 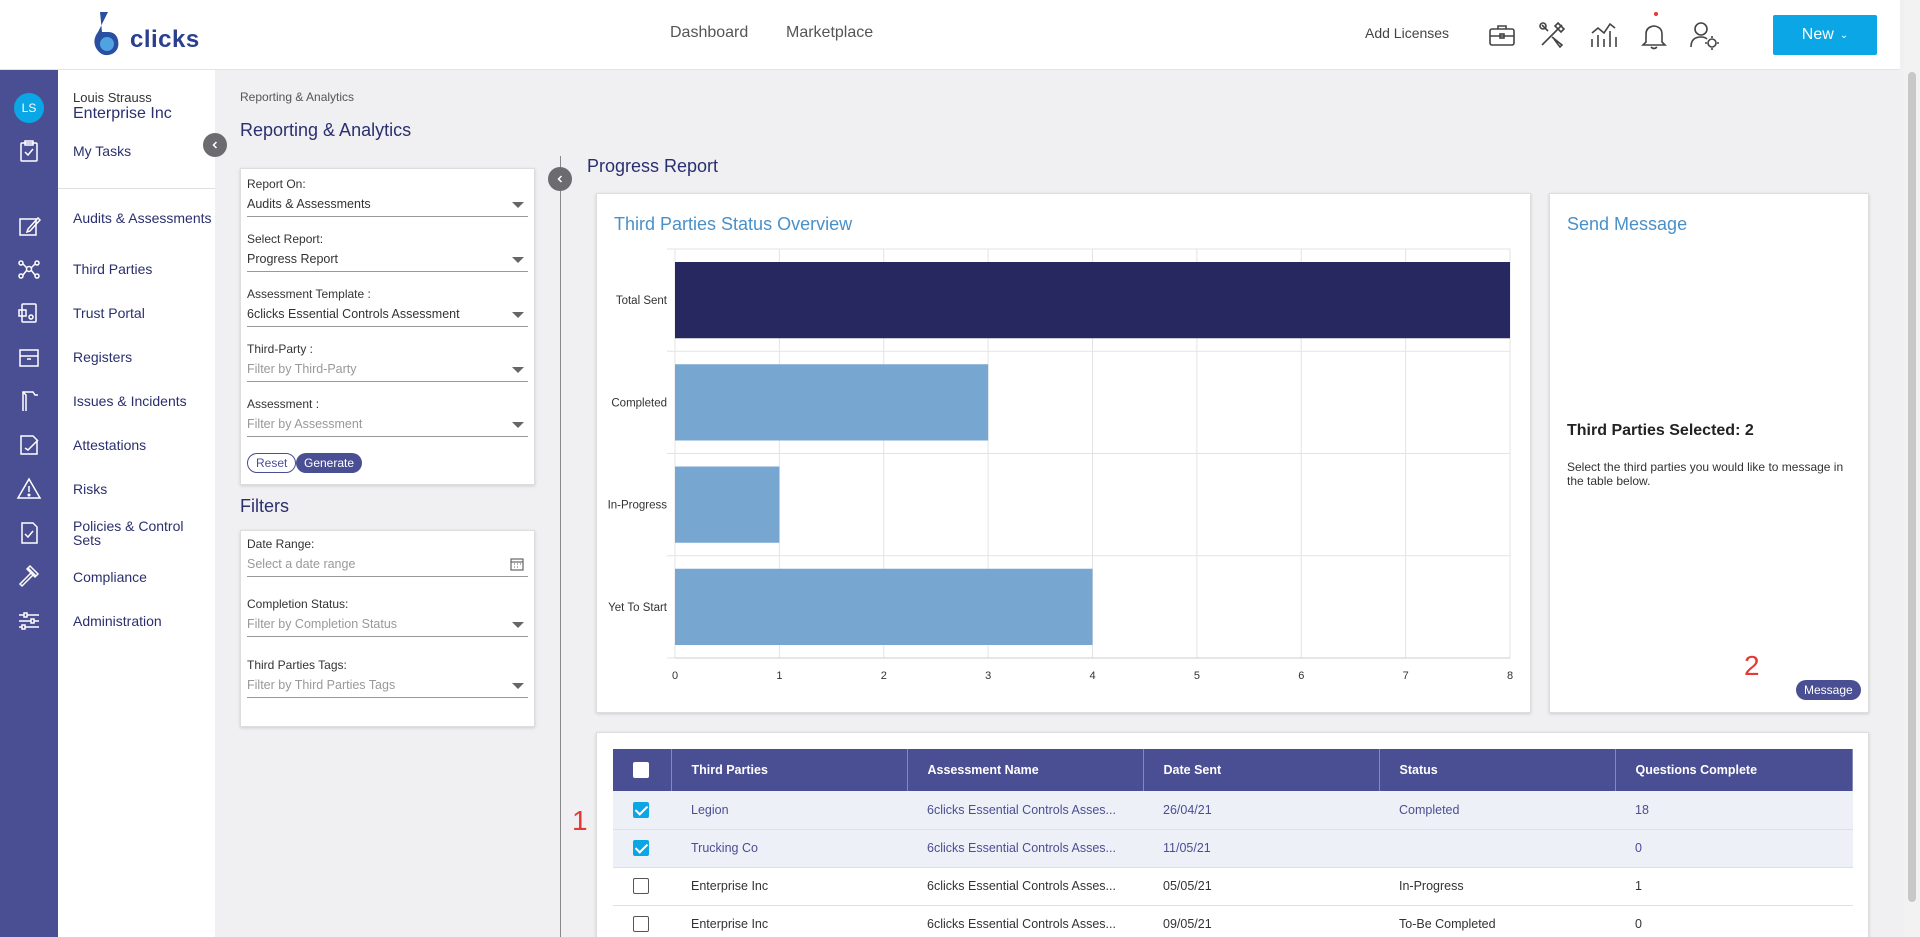 What do you see at coordinates (1510, 676) in the screenshot?
I see `x-tick-label: 8` at bounding box center [1510, 676].